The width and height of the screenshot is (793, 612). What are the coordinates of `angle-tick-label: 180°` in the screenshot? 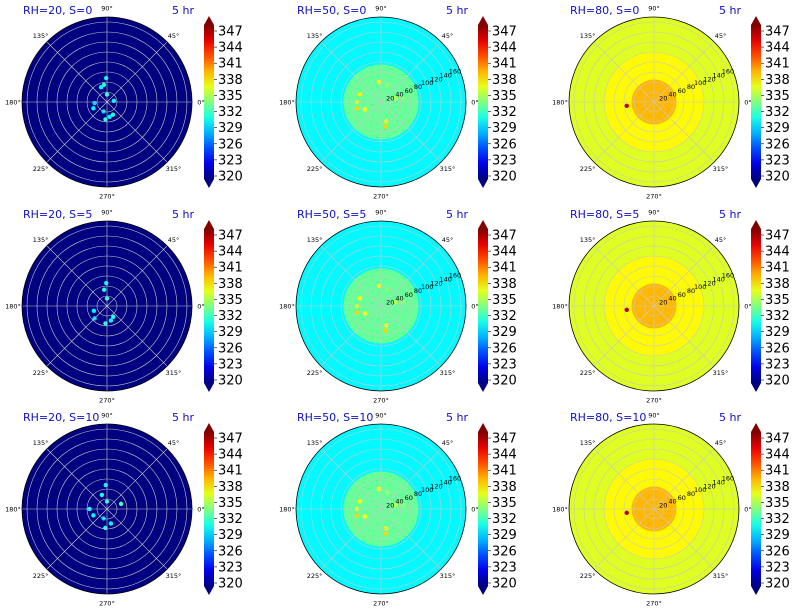 It's located at (560, 102).